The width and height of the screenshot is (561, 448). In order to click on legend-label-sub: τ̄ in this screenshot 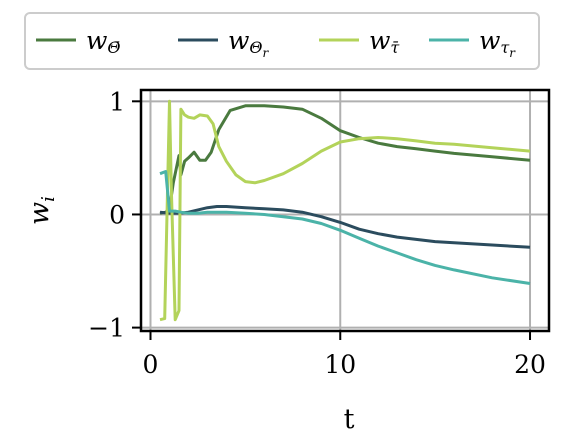, I will do `click(395, 47)`.